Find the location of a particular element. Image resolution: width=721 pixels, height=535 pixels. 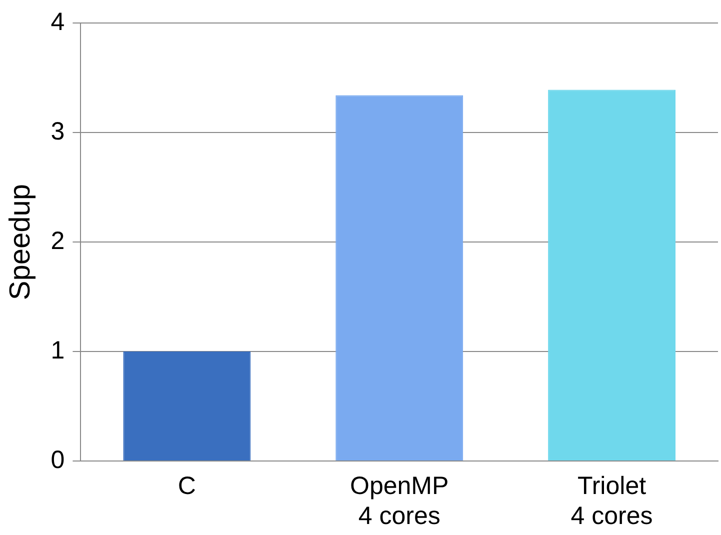

y-tick-label: 3 is located at coordinates (57, 131).